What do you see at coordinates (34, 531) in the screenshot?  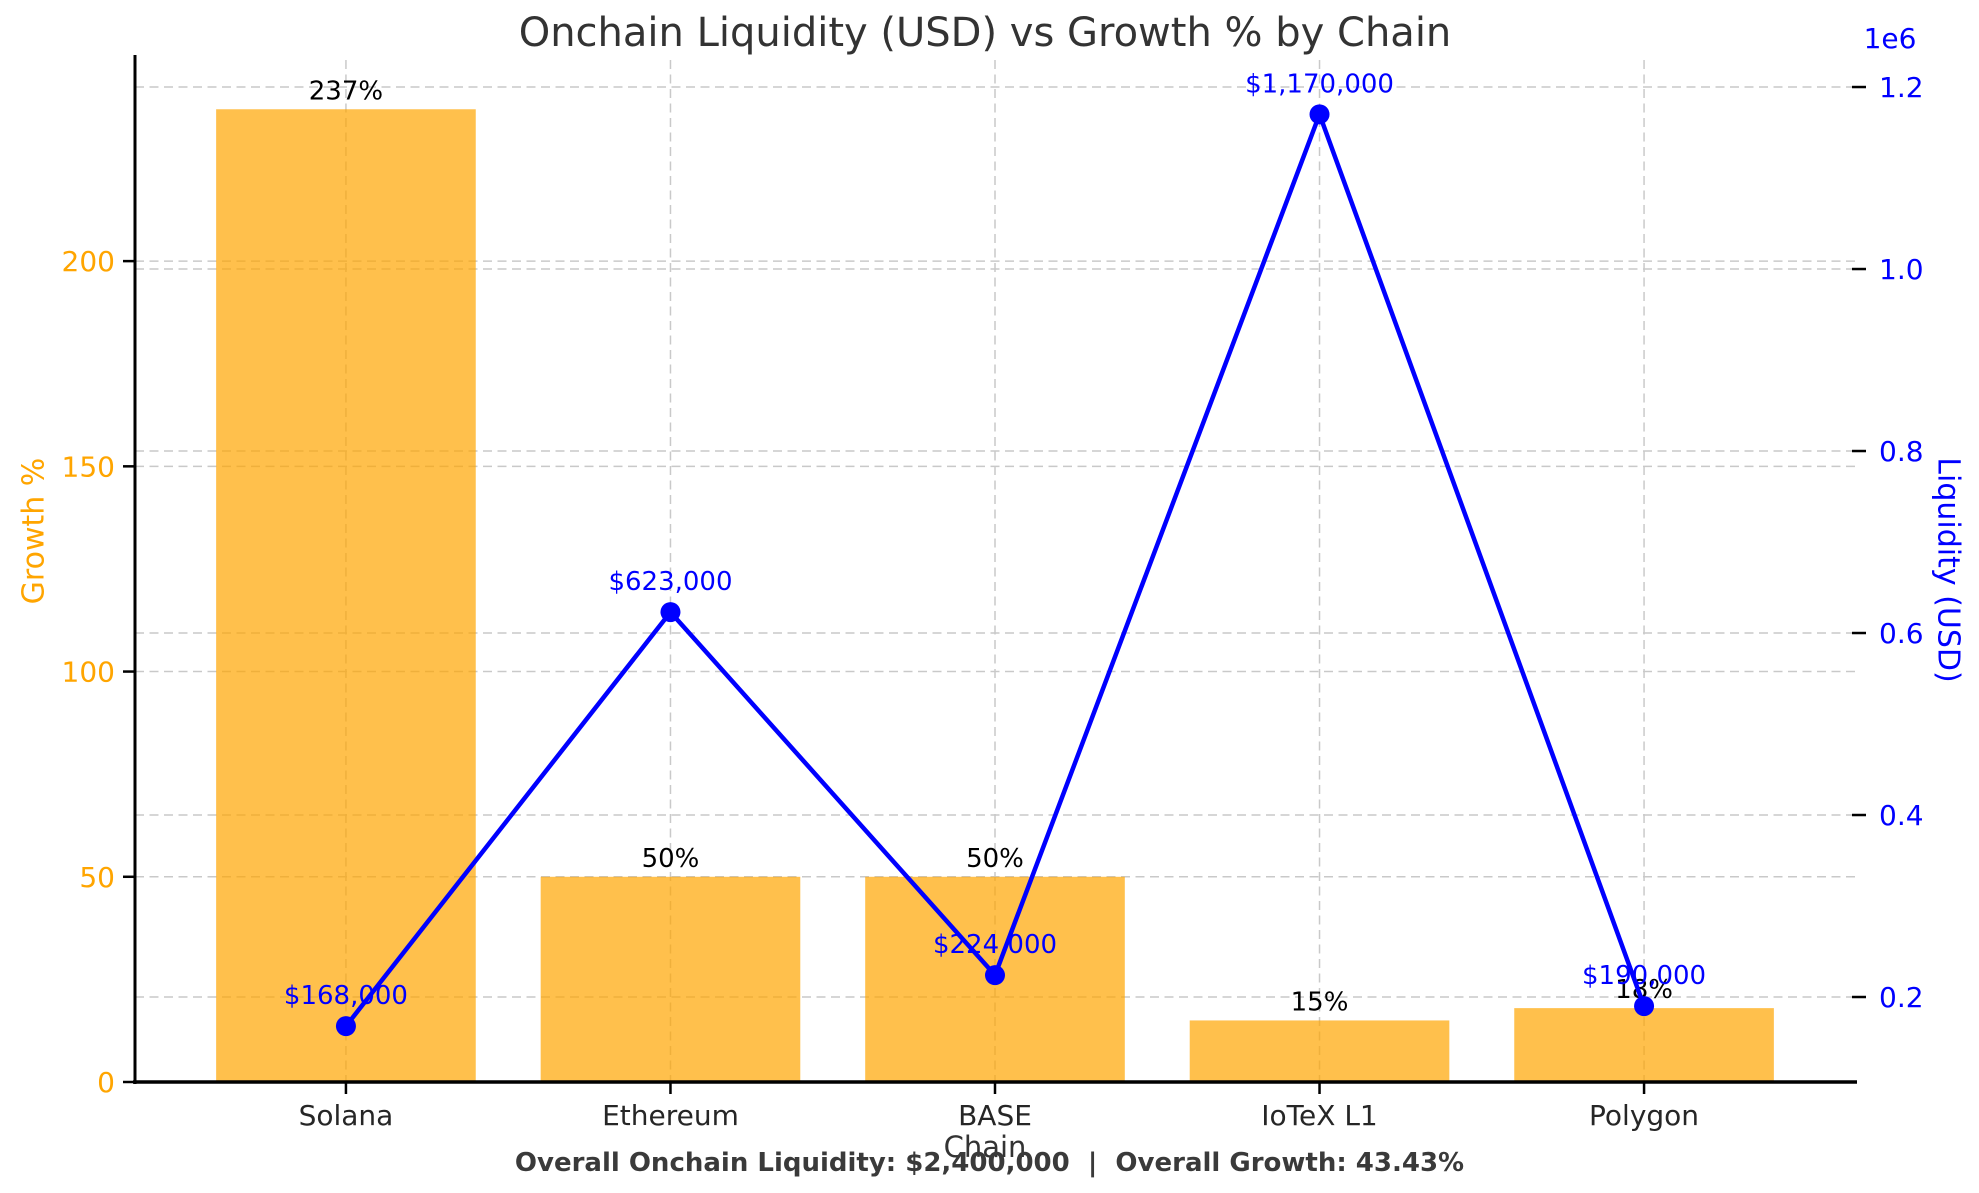 I see `left-axis-label: Growth %` at bounding box center [34, 531].